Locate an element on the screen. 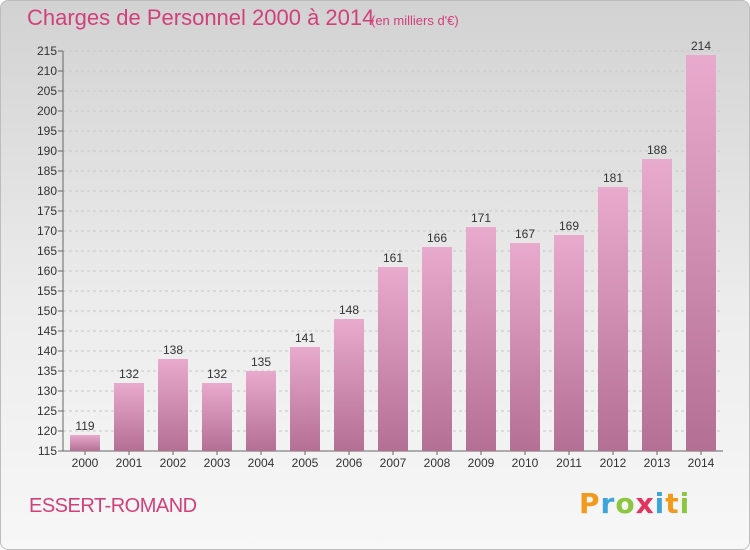 The height and width of the screenshot is (550, 750). x-tick-label: 2010 is located at coordinates (525, 463).